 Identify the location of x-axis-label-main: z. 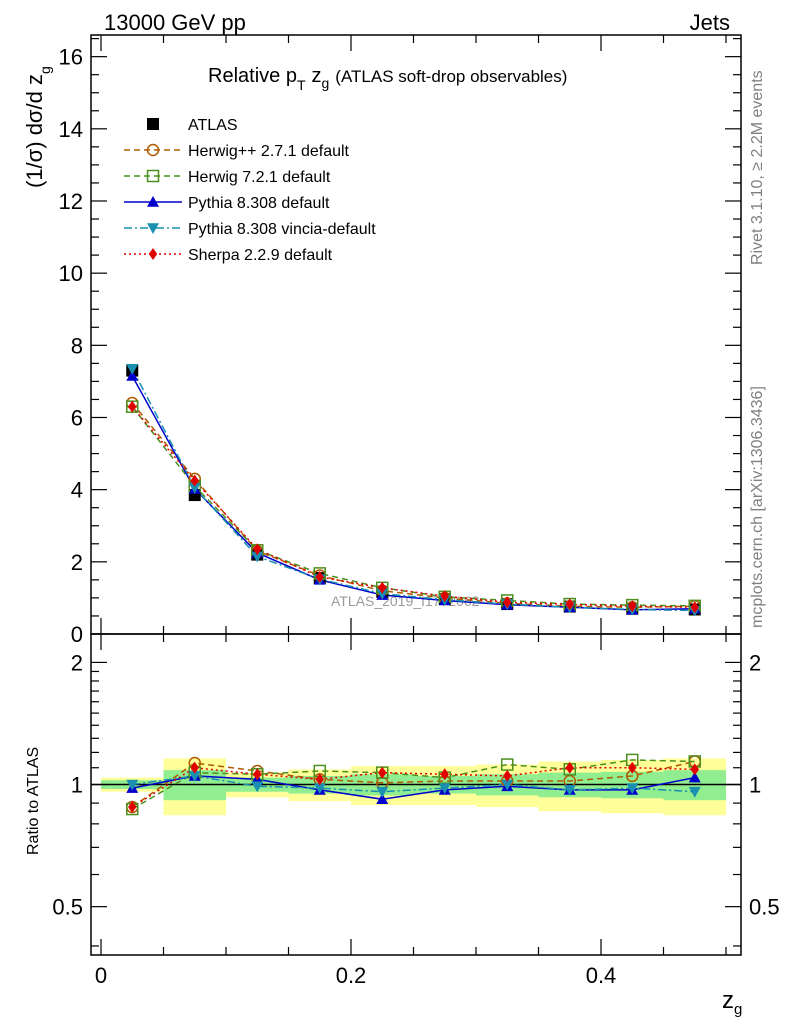
(728, 1000).